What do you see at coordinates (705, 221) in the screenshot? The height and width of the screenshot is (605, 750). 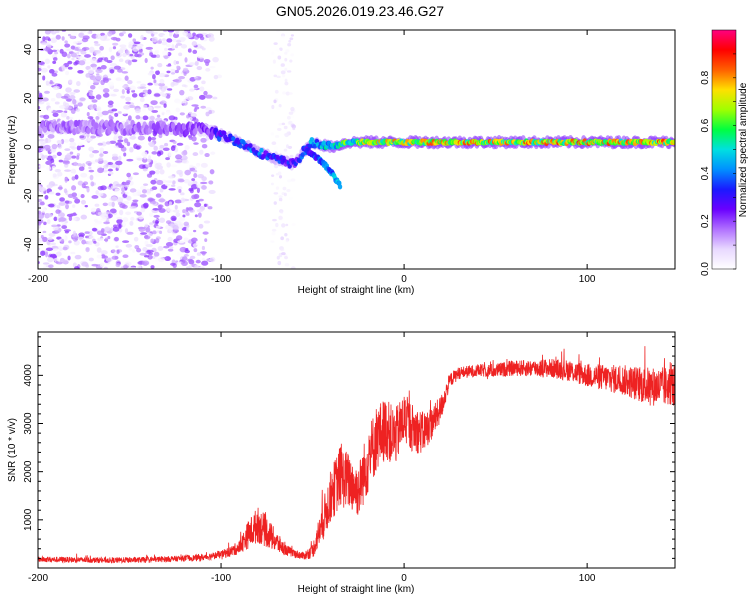 I see `colorbar-tick-label: 0.2` at bounding box center [705, 221].